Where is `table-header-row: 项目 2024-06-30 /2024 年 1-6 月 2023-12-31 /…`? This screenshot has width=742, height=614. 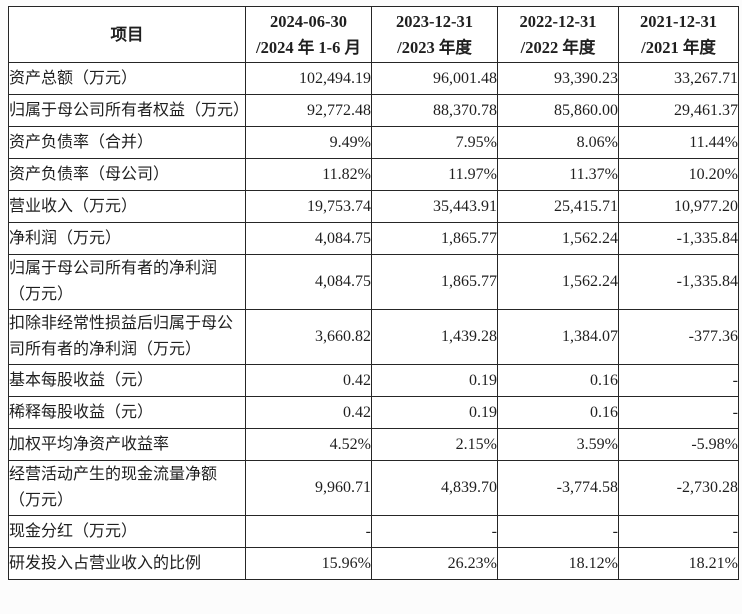 table-header-row: 项目 2024-06-30 /2024 年 1-6 月 2023-12-31 /… is located at coordinates (373, 34).